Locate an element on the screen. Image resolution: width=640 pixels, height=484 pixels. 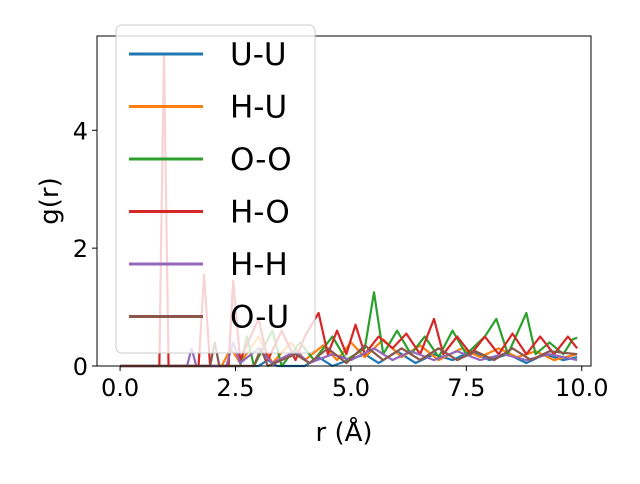
y-axis-label: g(r) is located at coordinates (50, 200).